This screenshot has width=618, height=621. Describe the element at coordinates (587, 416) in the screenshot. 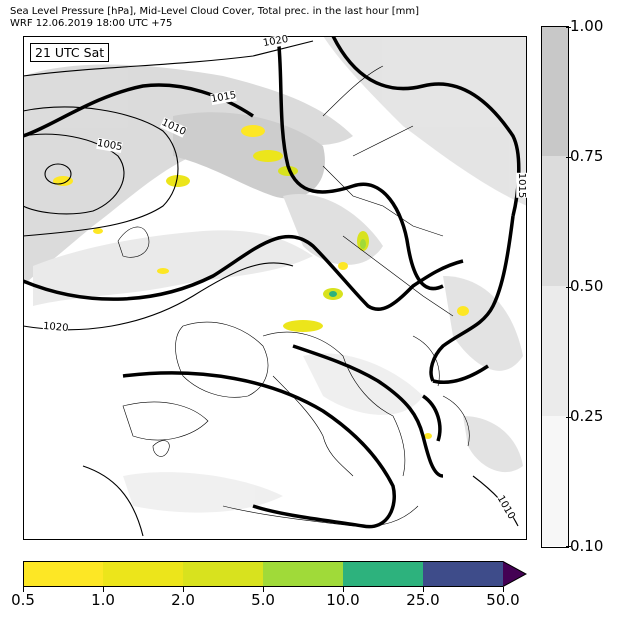

I see `cloud-tick-label: 0.25` at that location.